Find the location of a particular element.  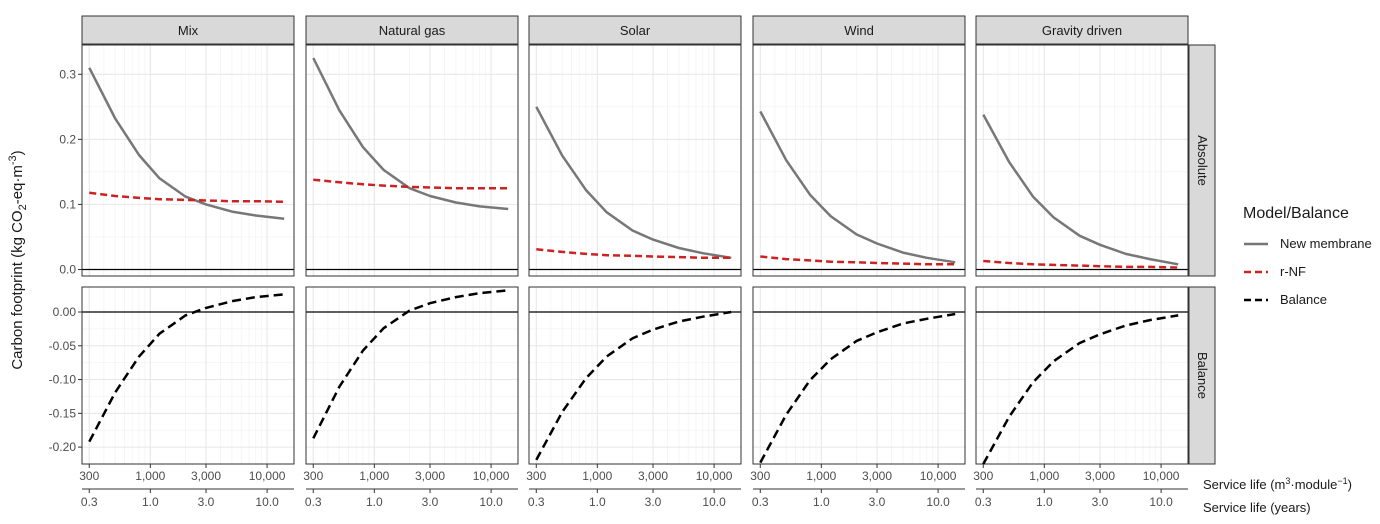

facet-strip-label: Solar is located at coordinates (635, 30).